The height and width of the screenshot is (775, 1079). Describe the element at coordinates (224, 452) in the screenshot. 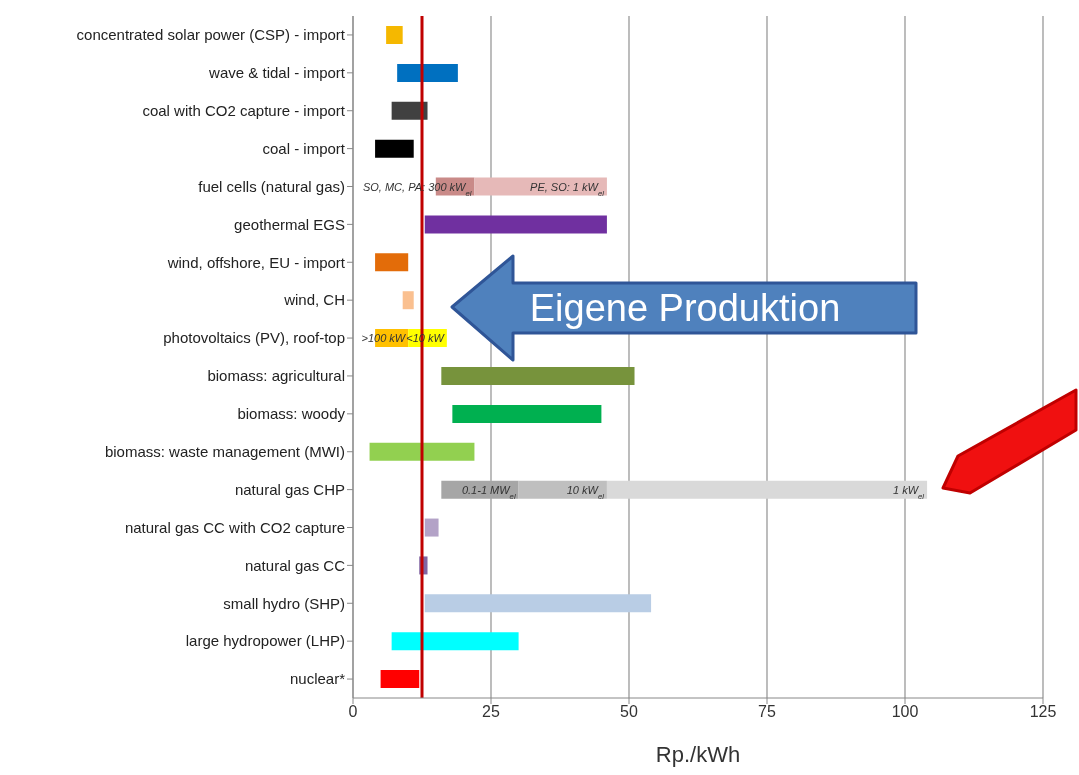

I see `y-tick-label: biomass: waste management (MWI)` at that location.